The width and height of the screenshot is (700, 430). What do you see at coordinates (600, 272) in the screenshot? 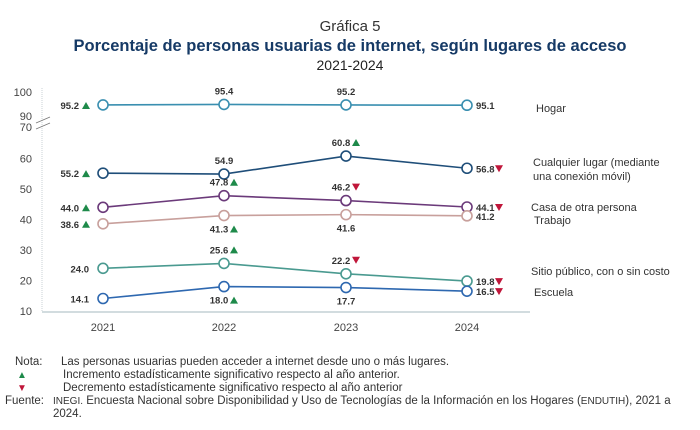
I see `legend-label: Sitio público, con o sin costo` at bounding box center [600, 272].